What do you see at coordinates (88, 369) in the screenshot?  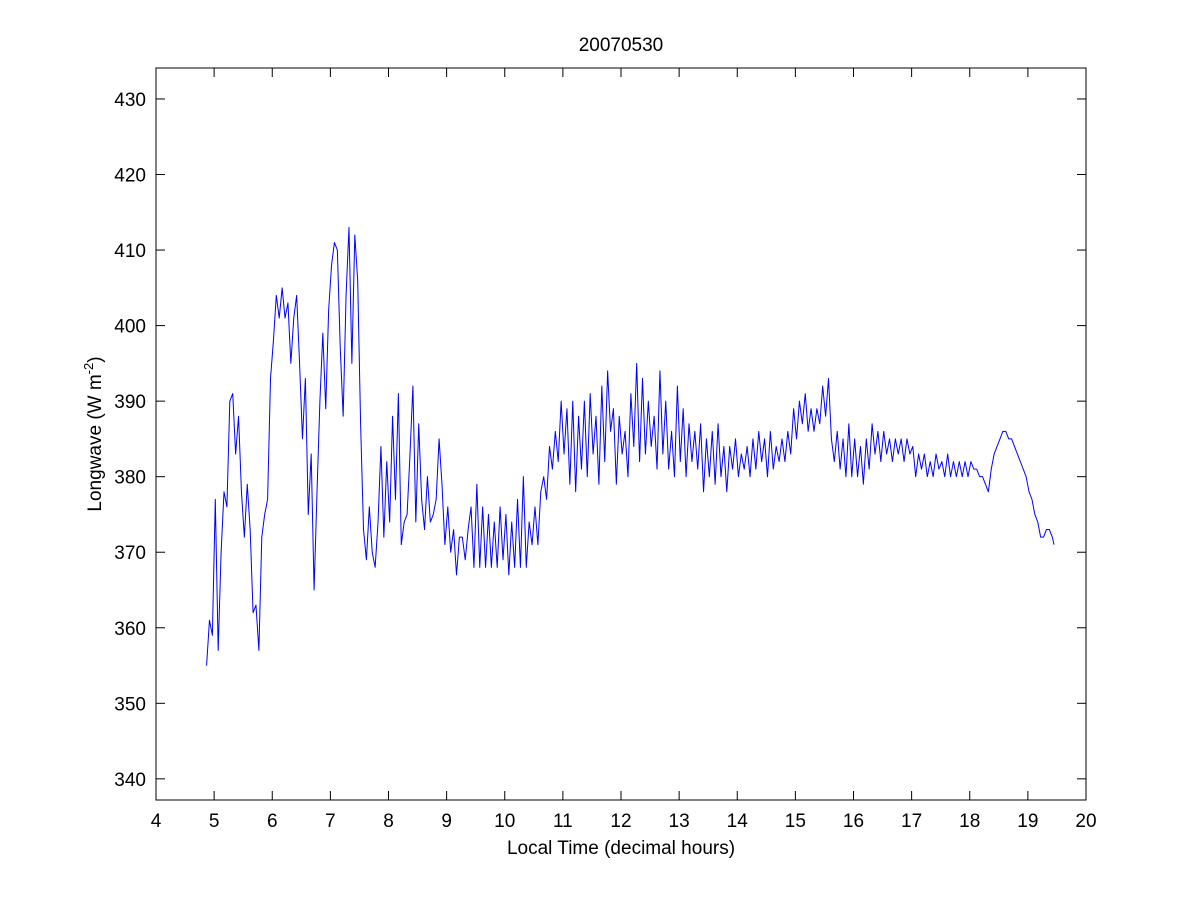 I see `y-axis-label-exponent: -2` at bounding box center [88, 369].